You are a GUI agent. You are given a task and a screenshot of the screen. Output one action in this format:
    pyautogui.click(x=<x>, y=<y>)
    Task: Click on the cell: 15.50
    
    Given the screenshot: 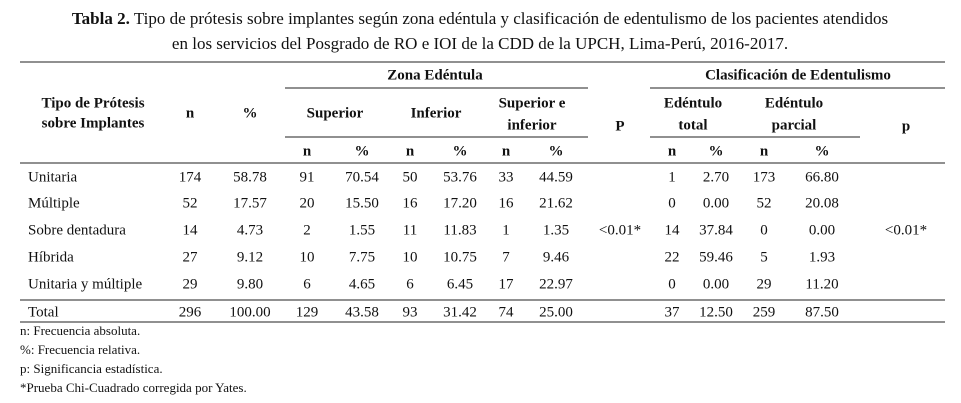 What is the action you would take?
    pyautogui.click(x=362, y=203)
    